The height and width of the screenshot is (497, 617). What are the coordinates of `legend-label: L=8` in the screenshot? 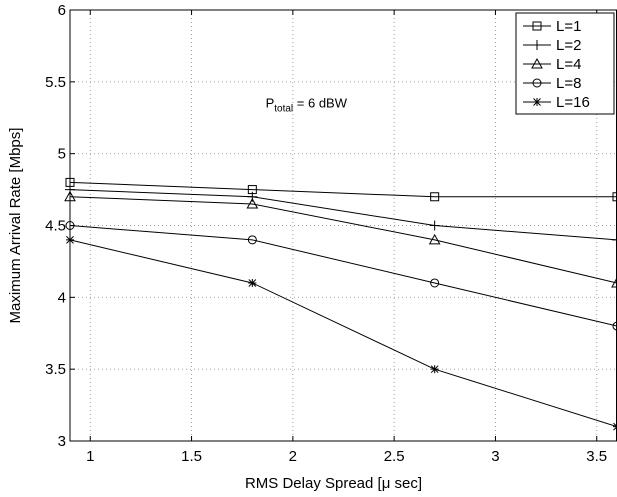 It's located at (568, 83).